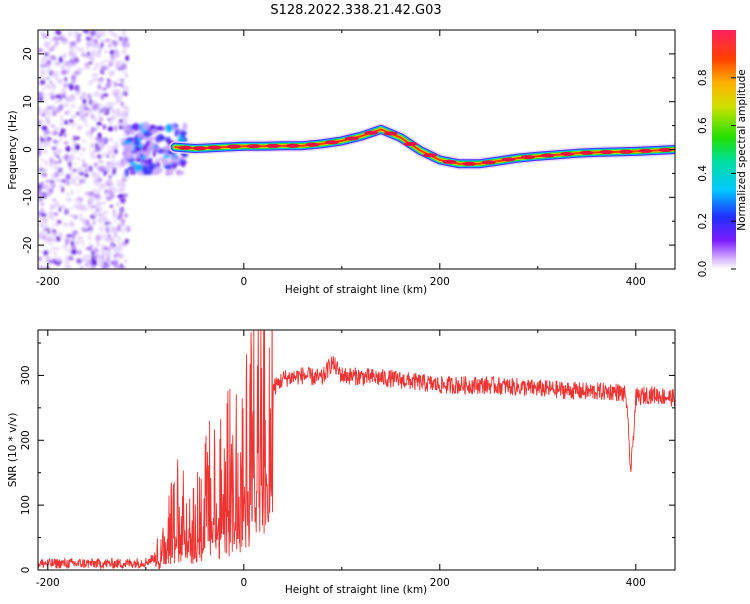 The image size is (750, 604). Describe the element at coordinates (703, 173) in the screenshot. I see `colorbar-tick-label: 0.4` at that location.